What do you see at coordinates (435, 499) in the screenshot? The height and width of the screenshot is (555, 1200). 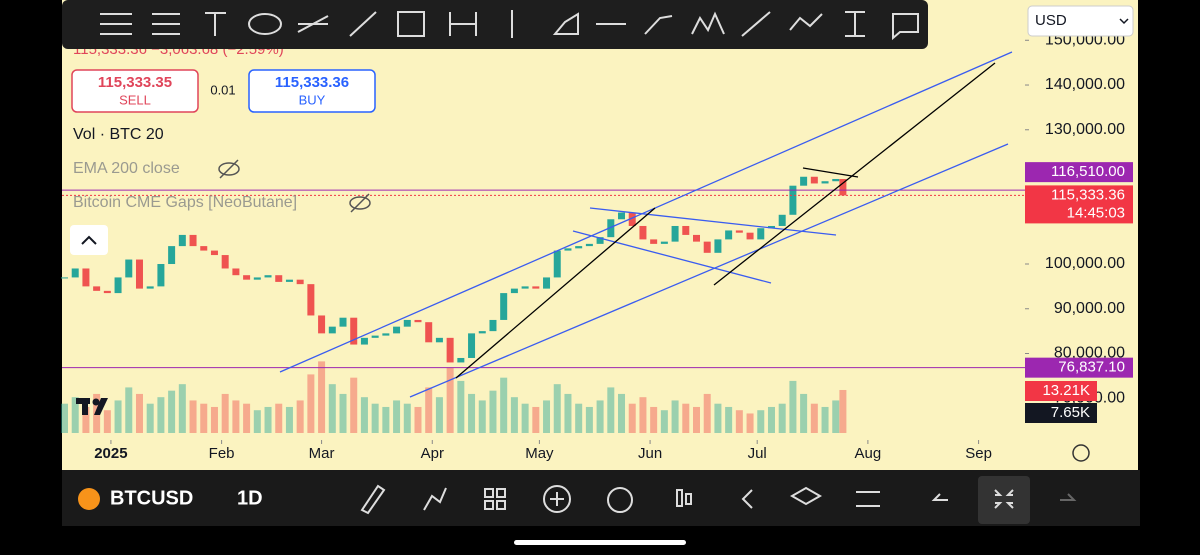 I see `indicators-button` at bounding box center [435, 499].